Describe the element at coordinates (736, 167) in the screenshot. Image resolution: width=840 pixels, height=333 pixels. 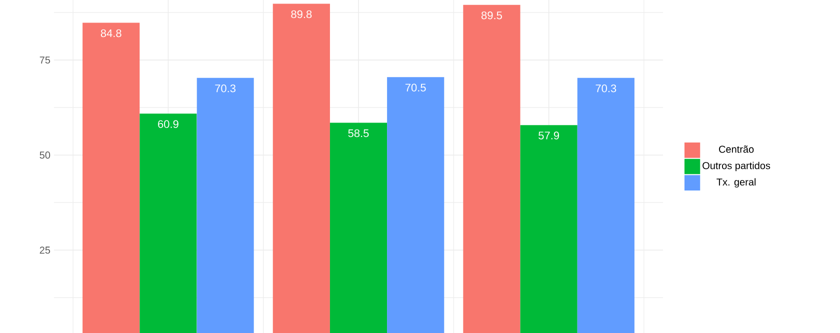
I see `legend-label: Outros partidos` at that location.